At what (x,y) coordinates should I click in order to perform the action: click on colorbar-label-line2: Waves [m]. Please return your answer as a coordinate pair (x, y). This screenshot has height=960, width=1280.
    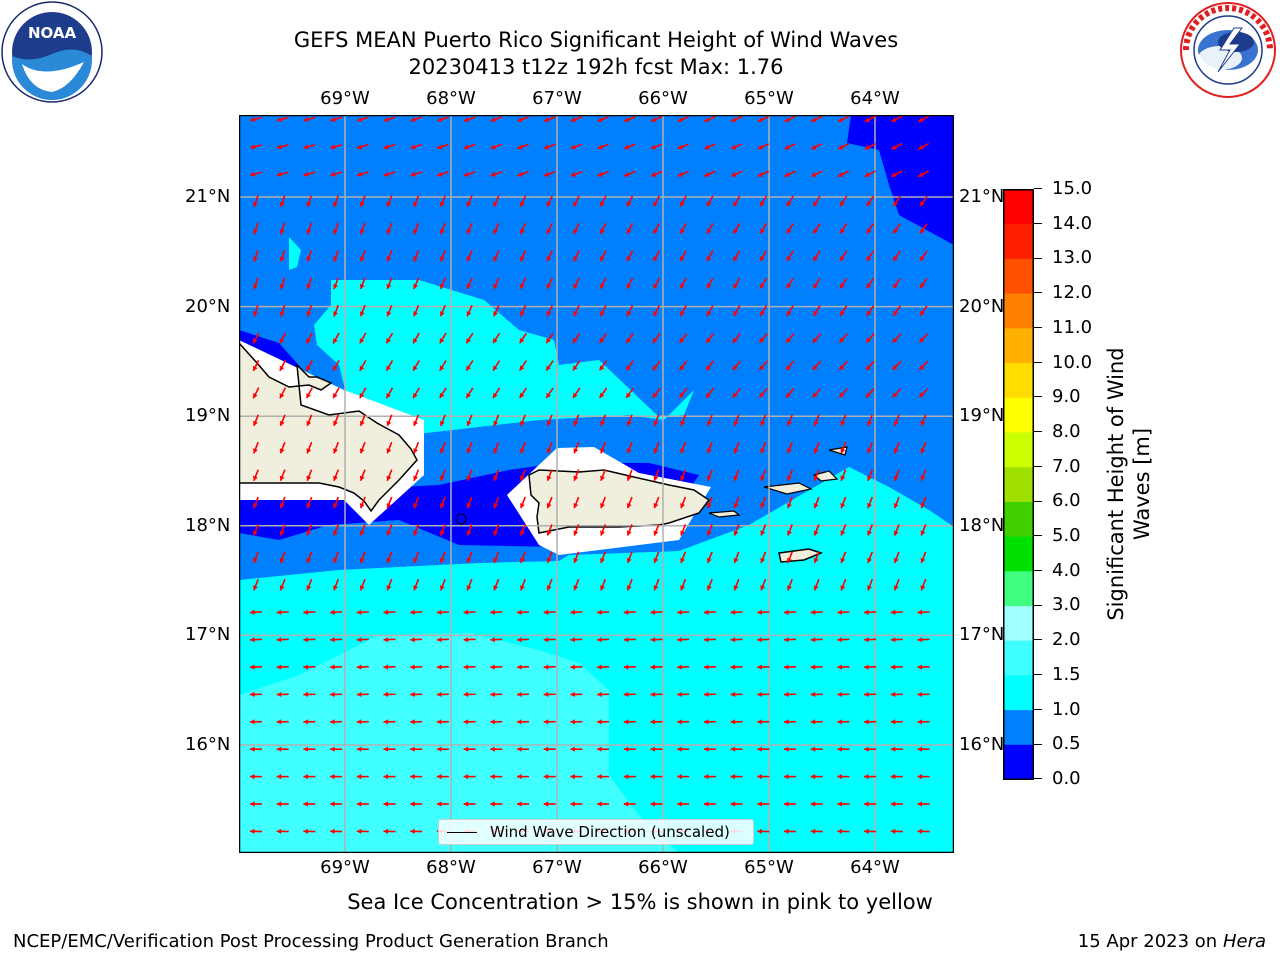
    Looking at the image, I should click on (1142, 484).